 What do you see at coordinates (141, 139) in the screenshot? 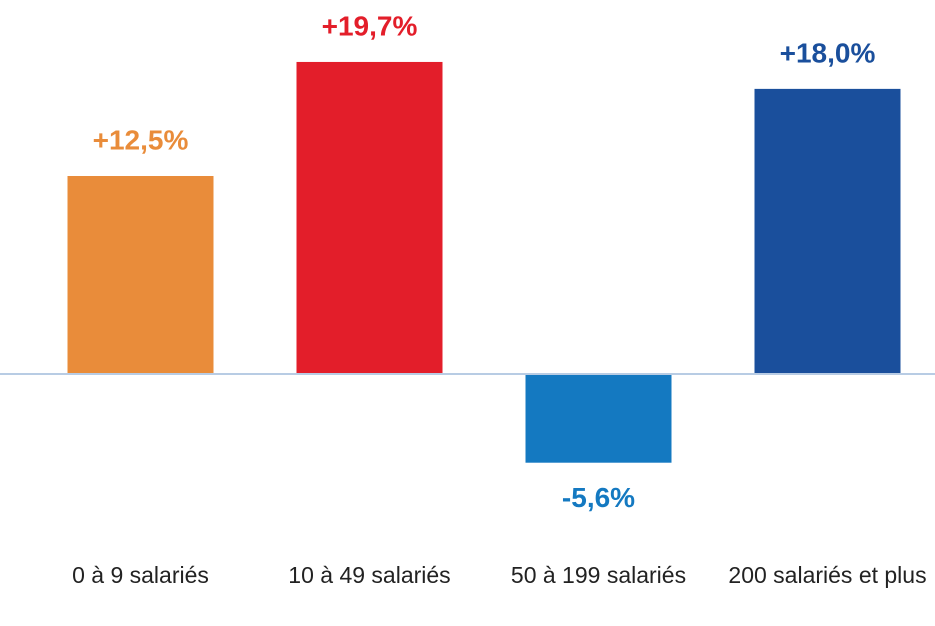
I see `value-label: +12,5%` at bounding box center [141, 139].